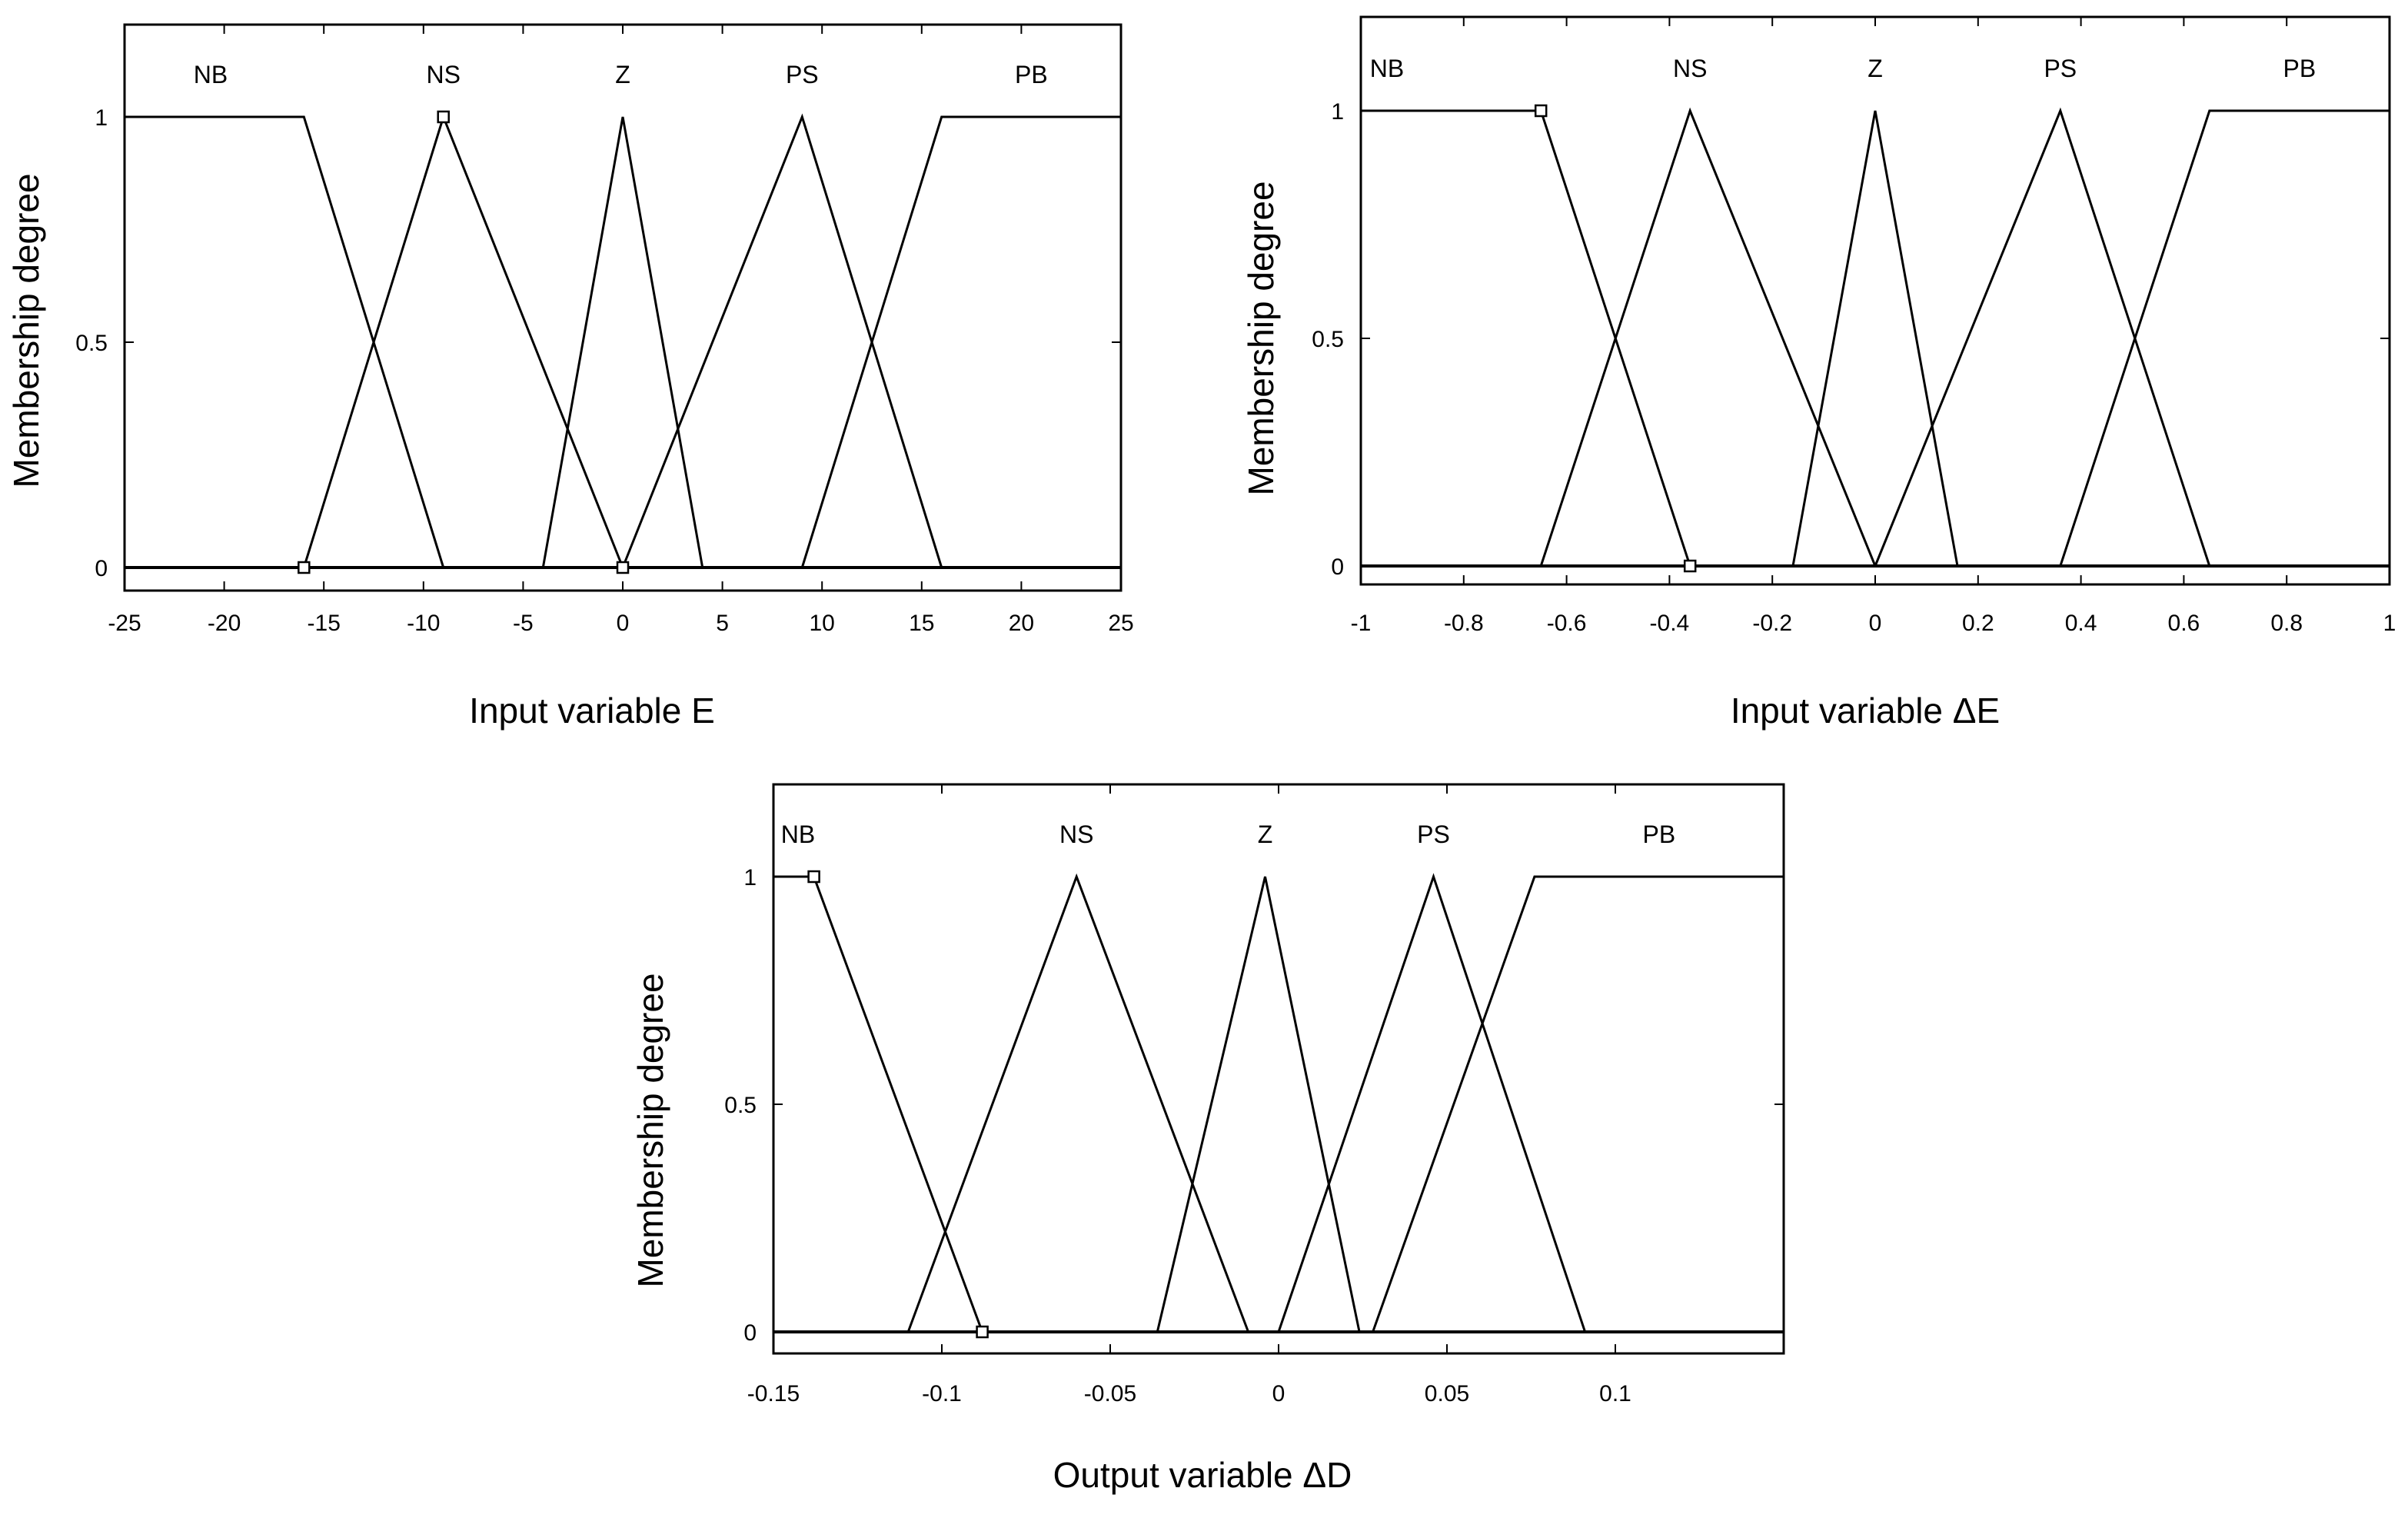 Image resolution: width=2408 pixels, height=1518 pixels. I want to click on x-tick-label: 10, so click(822, 623).